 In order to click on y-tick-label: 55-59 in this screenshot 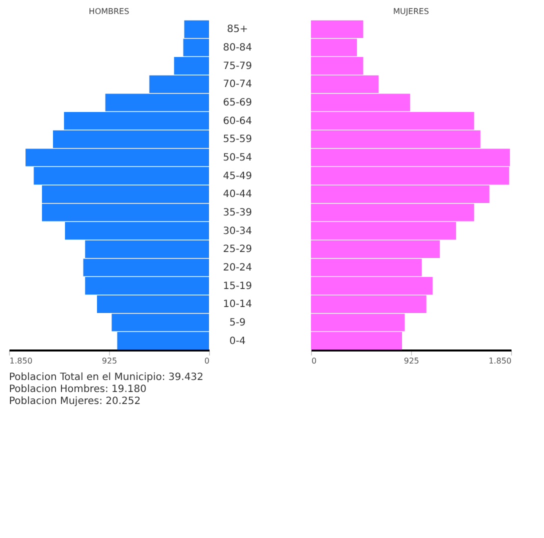, I will do `click(237, 140)`.